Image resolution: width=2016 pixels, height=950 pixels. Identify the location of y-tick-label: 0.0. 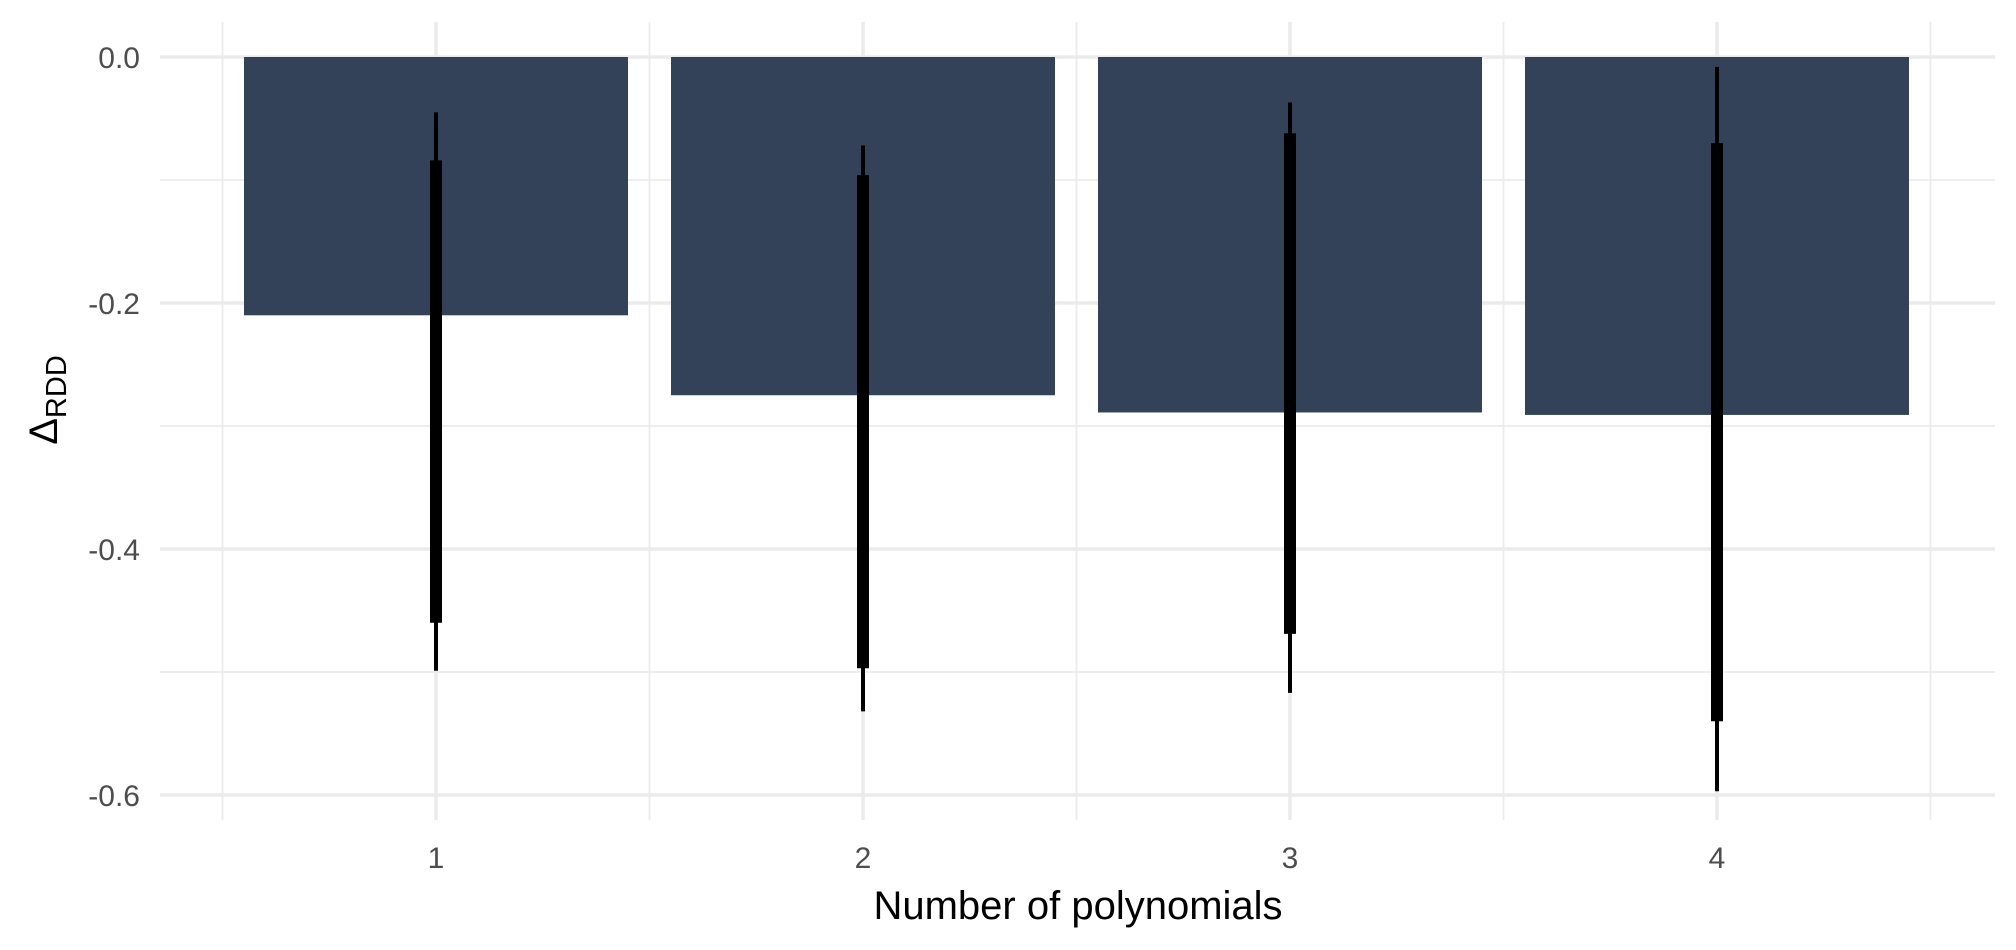
(119, 58).